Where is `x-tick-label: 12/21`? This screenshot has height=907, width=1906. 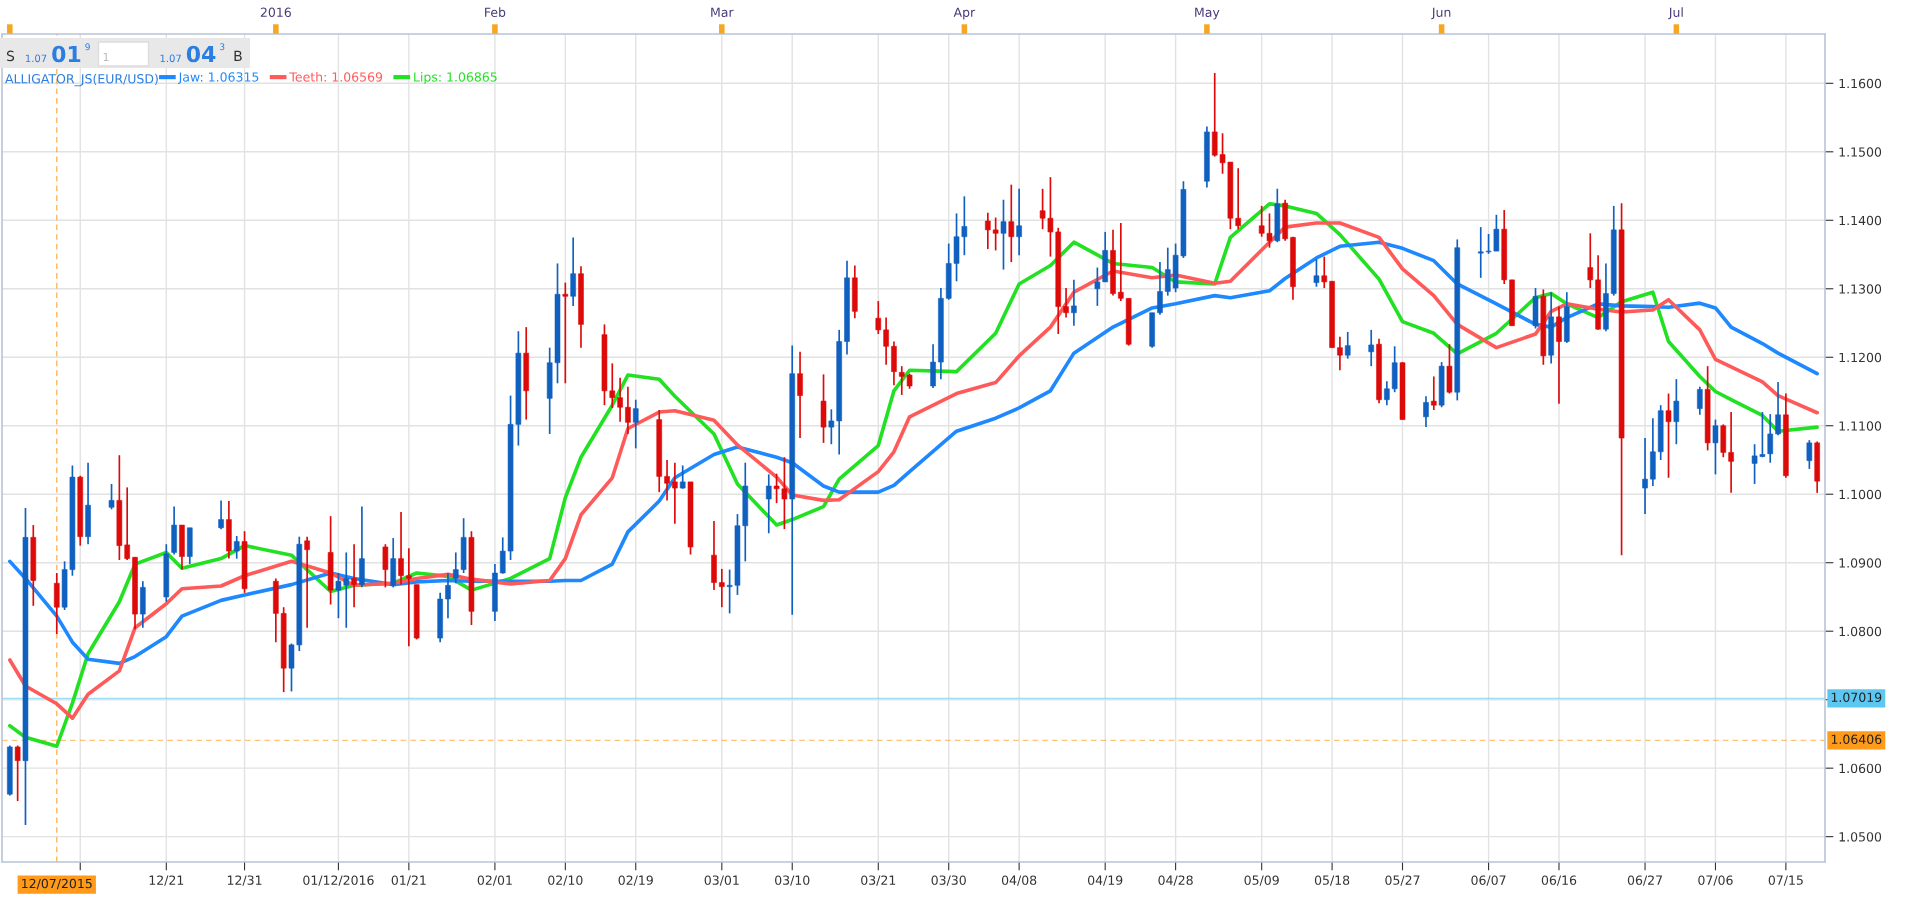
x-tick-label: 12/21 is located at coordinates (166, 880).